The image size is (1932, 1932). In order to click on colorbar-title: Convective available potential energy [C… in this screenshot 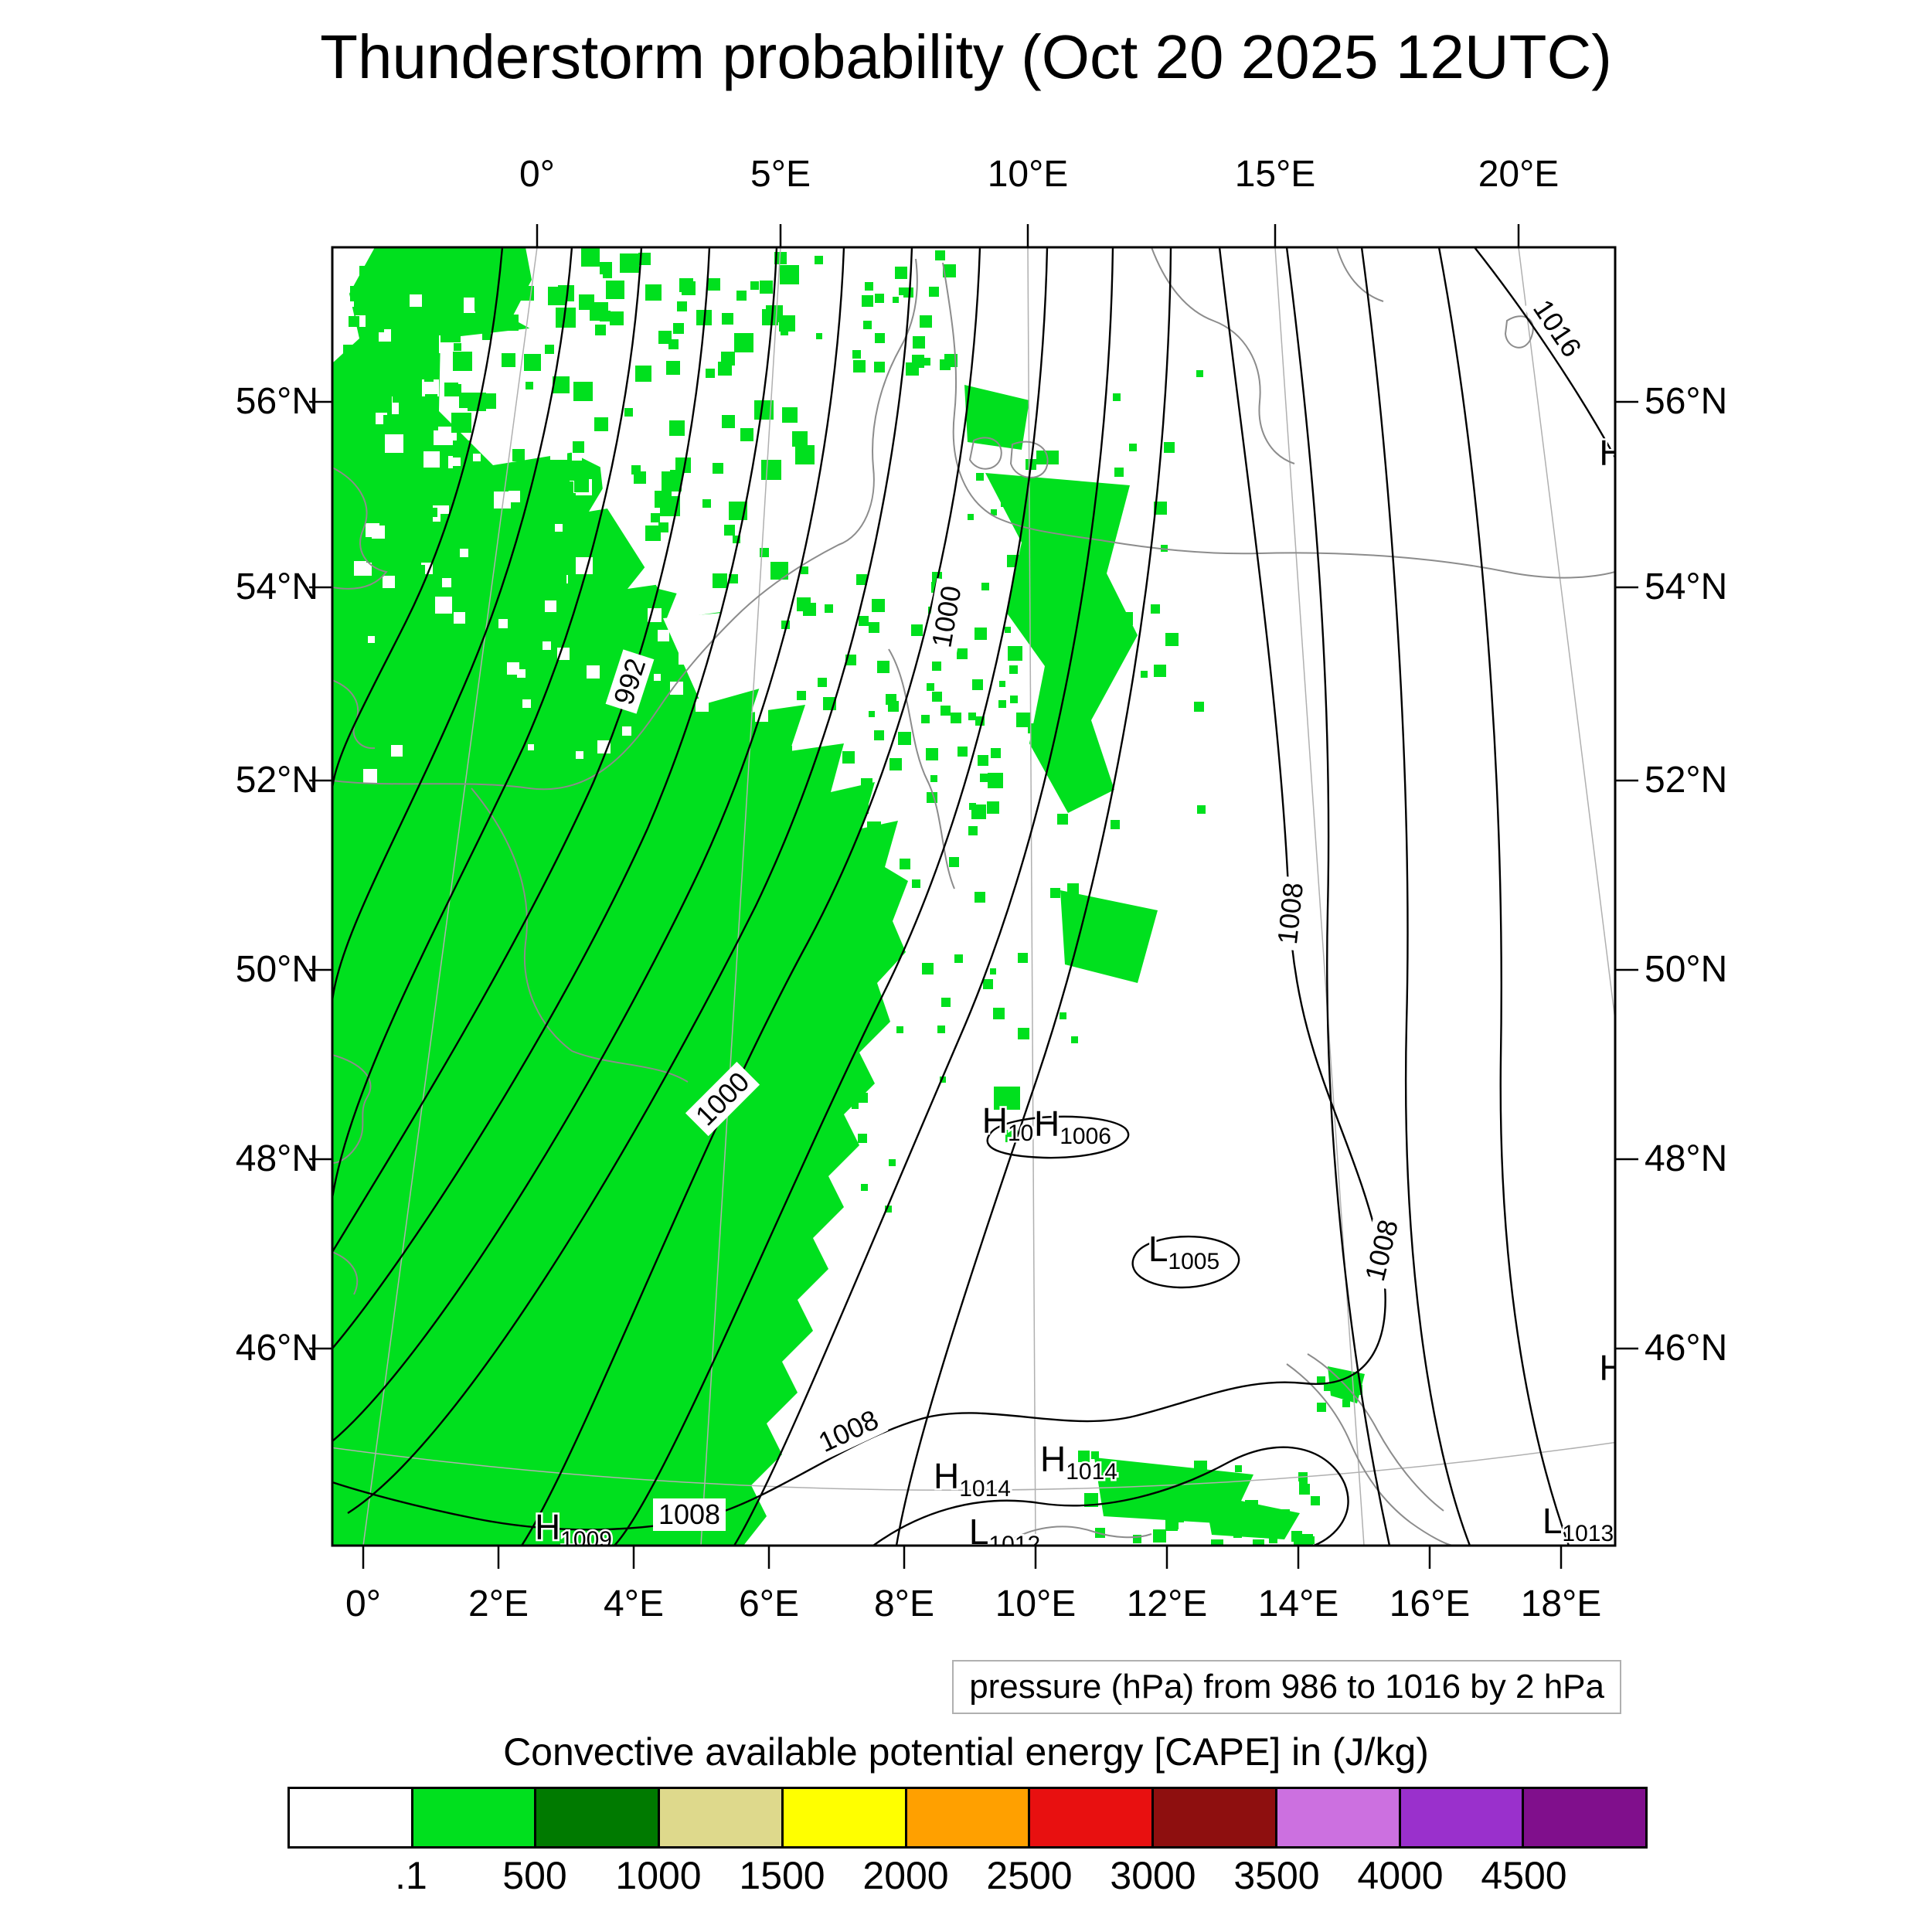, I will do `click(966, 1752)`.